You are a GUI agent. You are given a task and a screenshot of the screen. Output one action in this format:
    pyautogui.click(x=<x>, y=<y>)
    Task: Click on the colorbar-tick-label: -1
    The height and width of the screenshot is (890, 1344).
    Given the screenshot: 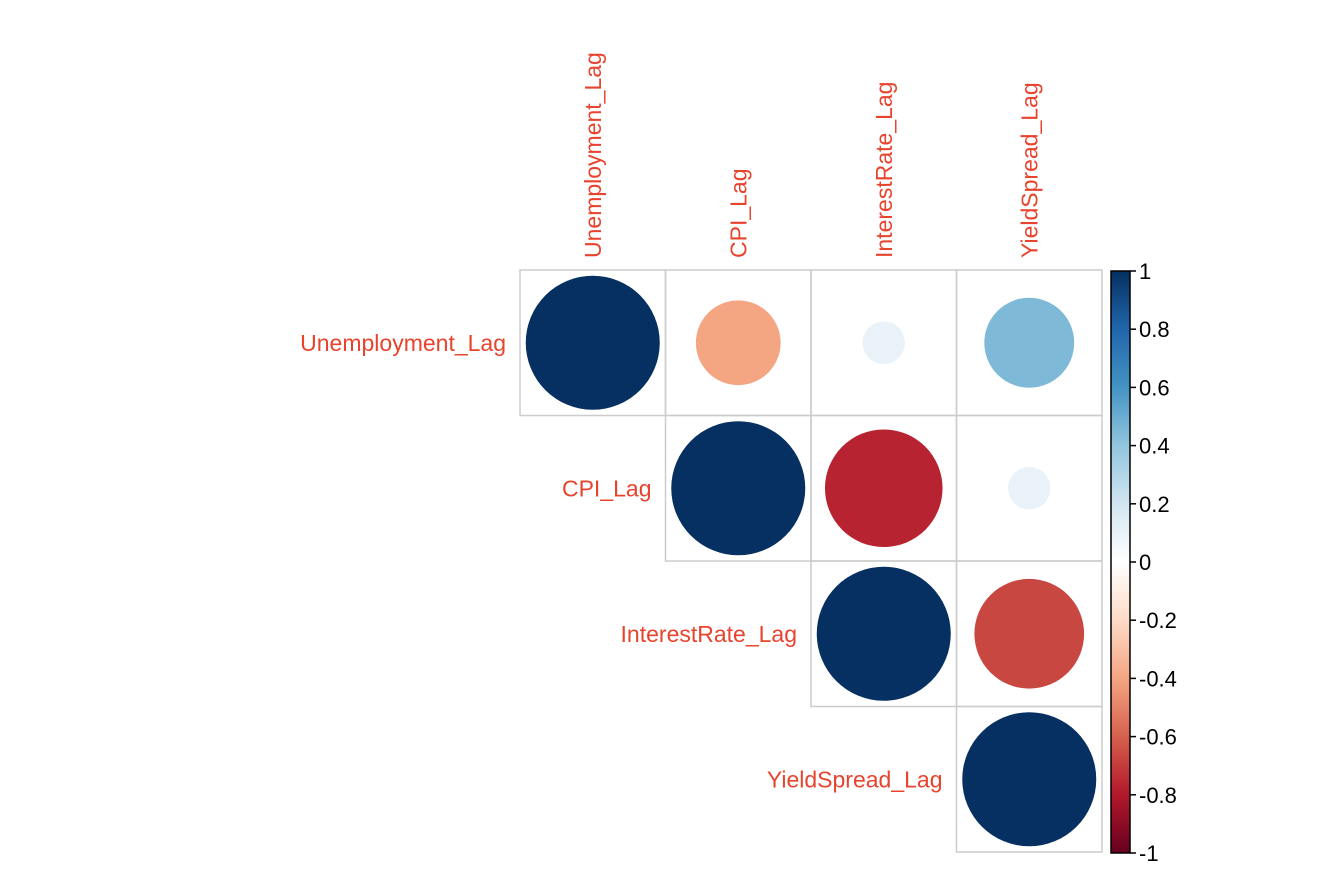 What is the action you would take?
    pyautogui.click(x=1149, y=853)
    